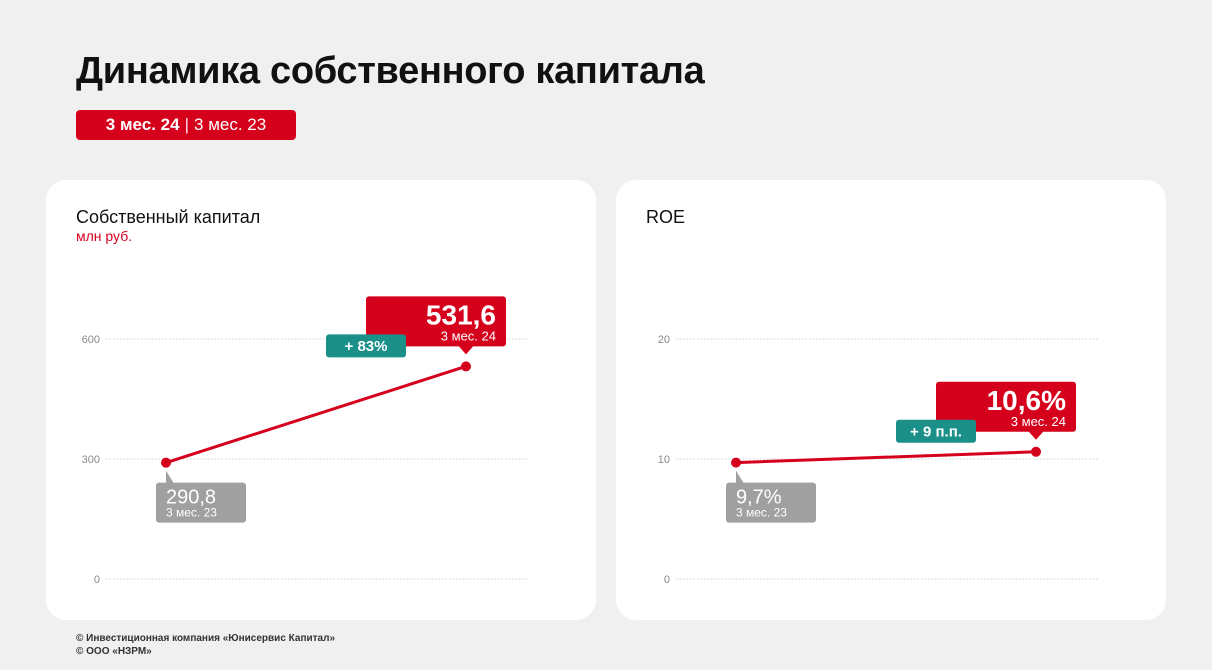 This screenshot has width=1212, height=670. I want to click on change-label: + 9 п.п., so click(936, 431).